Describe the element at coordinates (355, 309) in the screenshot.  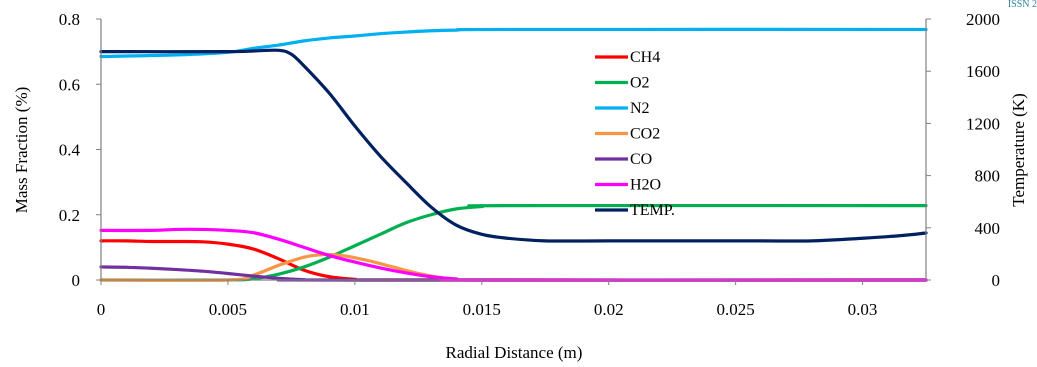
I see `x-tick-label: 0.01` at that location.